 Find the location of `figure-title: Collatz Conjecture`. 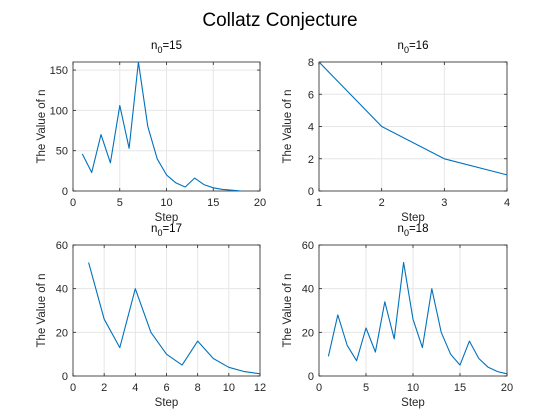

figure-title: Collatz Conjecture is located at coordinates (280, 20).